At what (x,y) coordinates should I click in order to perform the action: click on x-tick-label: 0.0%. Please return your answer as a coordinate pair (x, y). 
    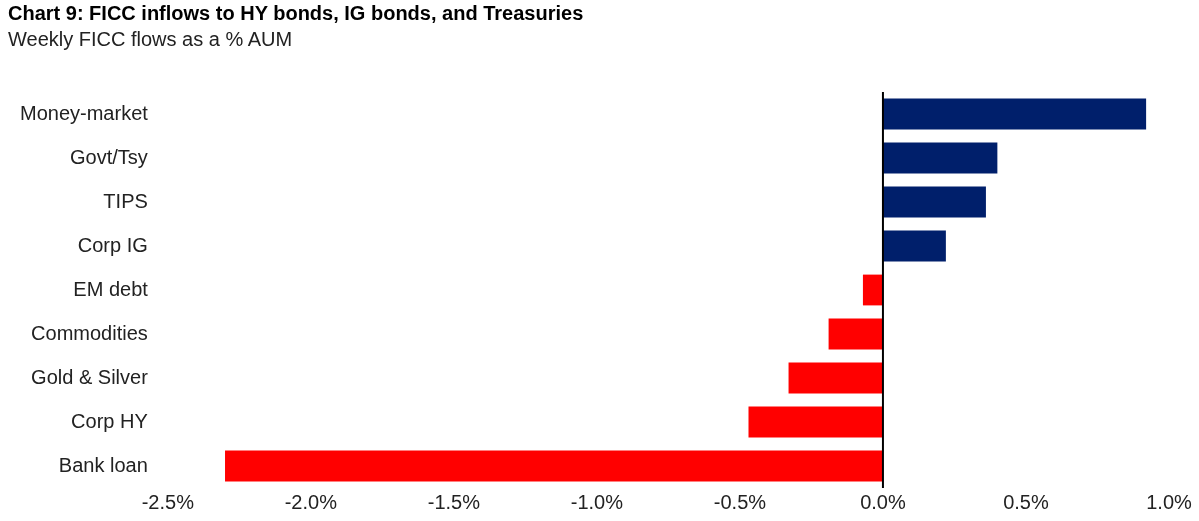
    Looking at the image, I should click on (883, 501).